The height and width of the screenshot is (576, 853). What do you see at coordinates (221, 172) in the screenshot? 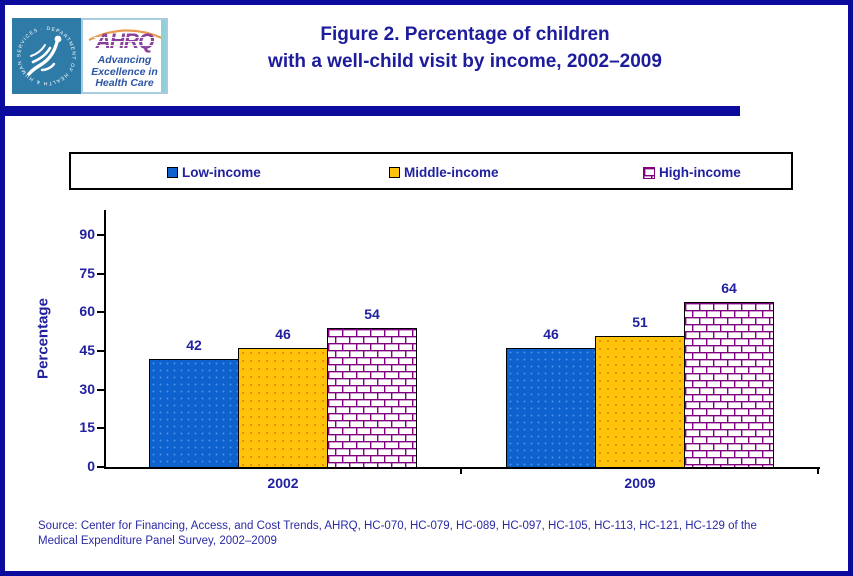
I see `legend-label: Low-income` at bounding box center [221, 172].